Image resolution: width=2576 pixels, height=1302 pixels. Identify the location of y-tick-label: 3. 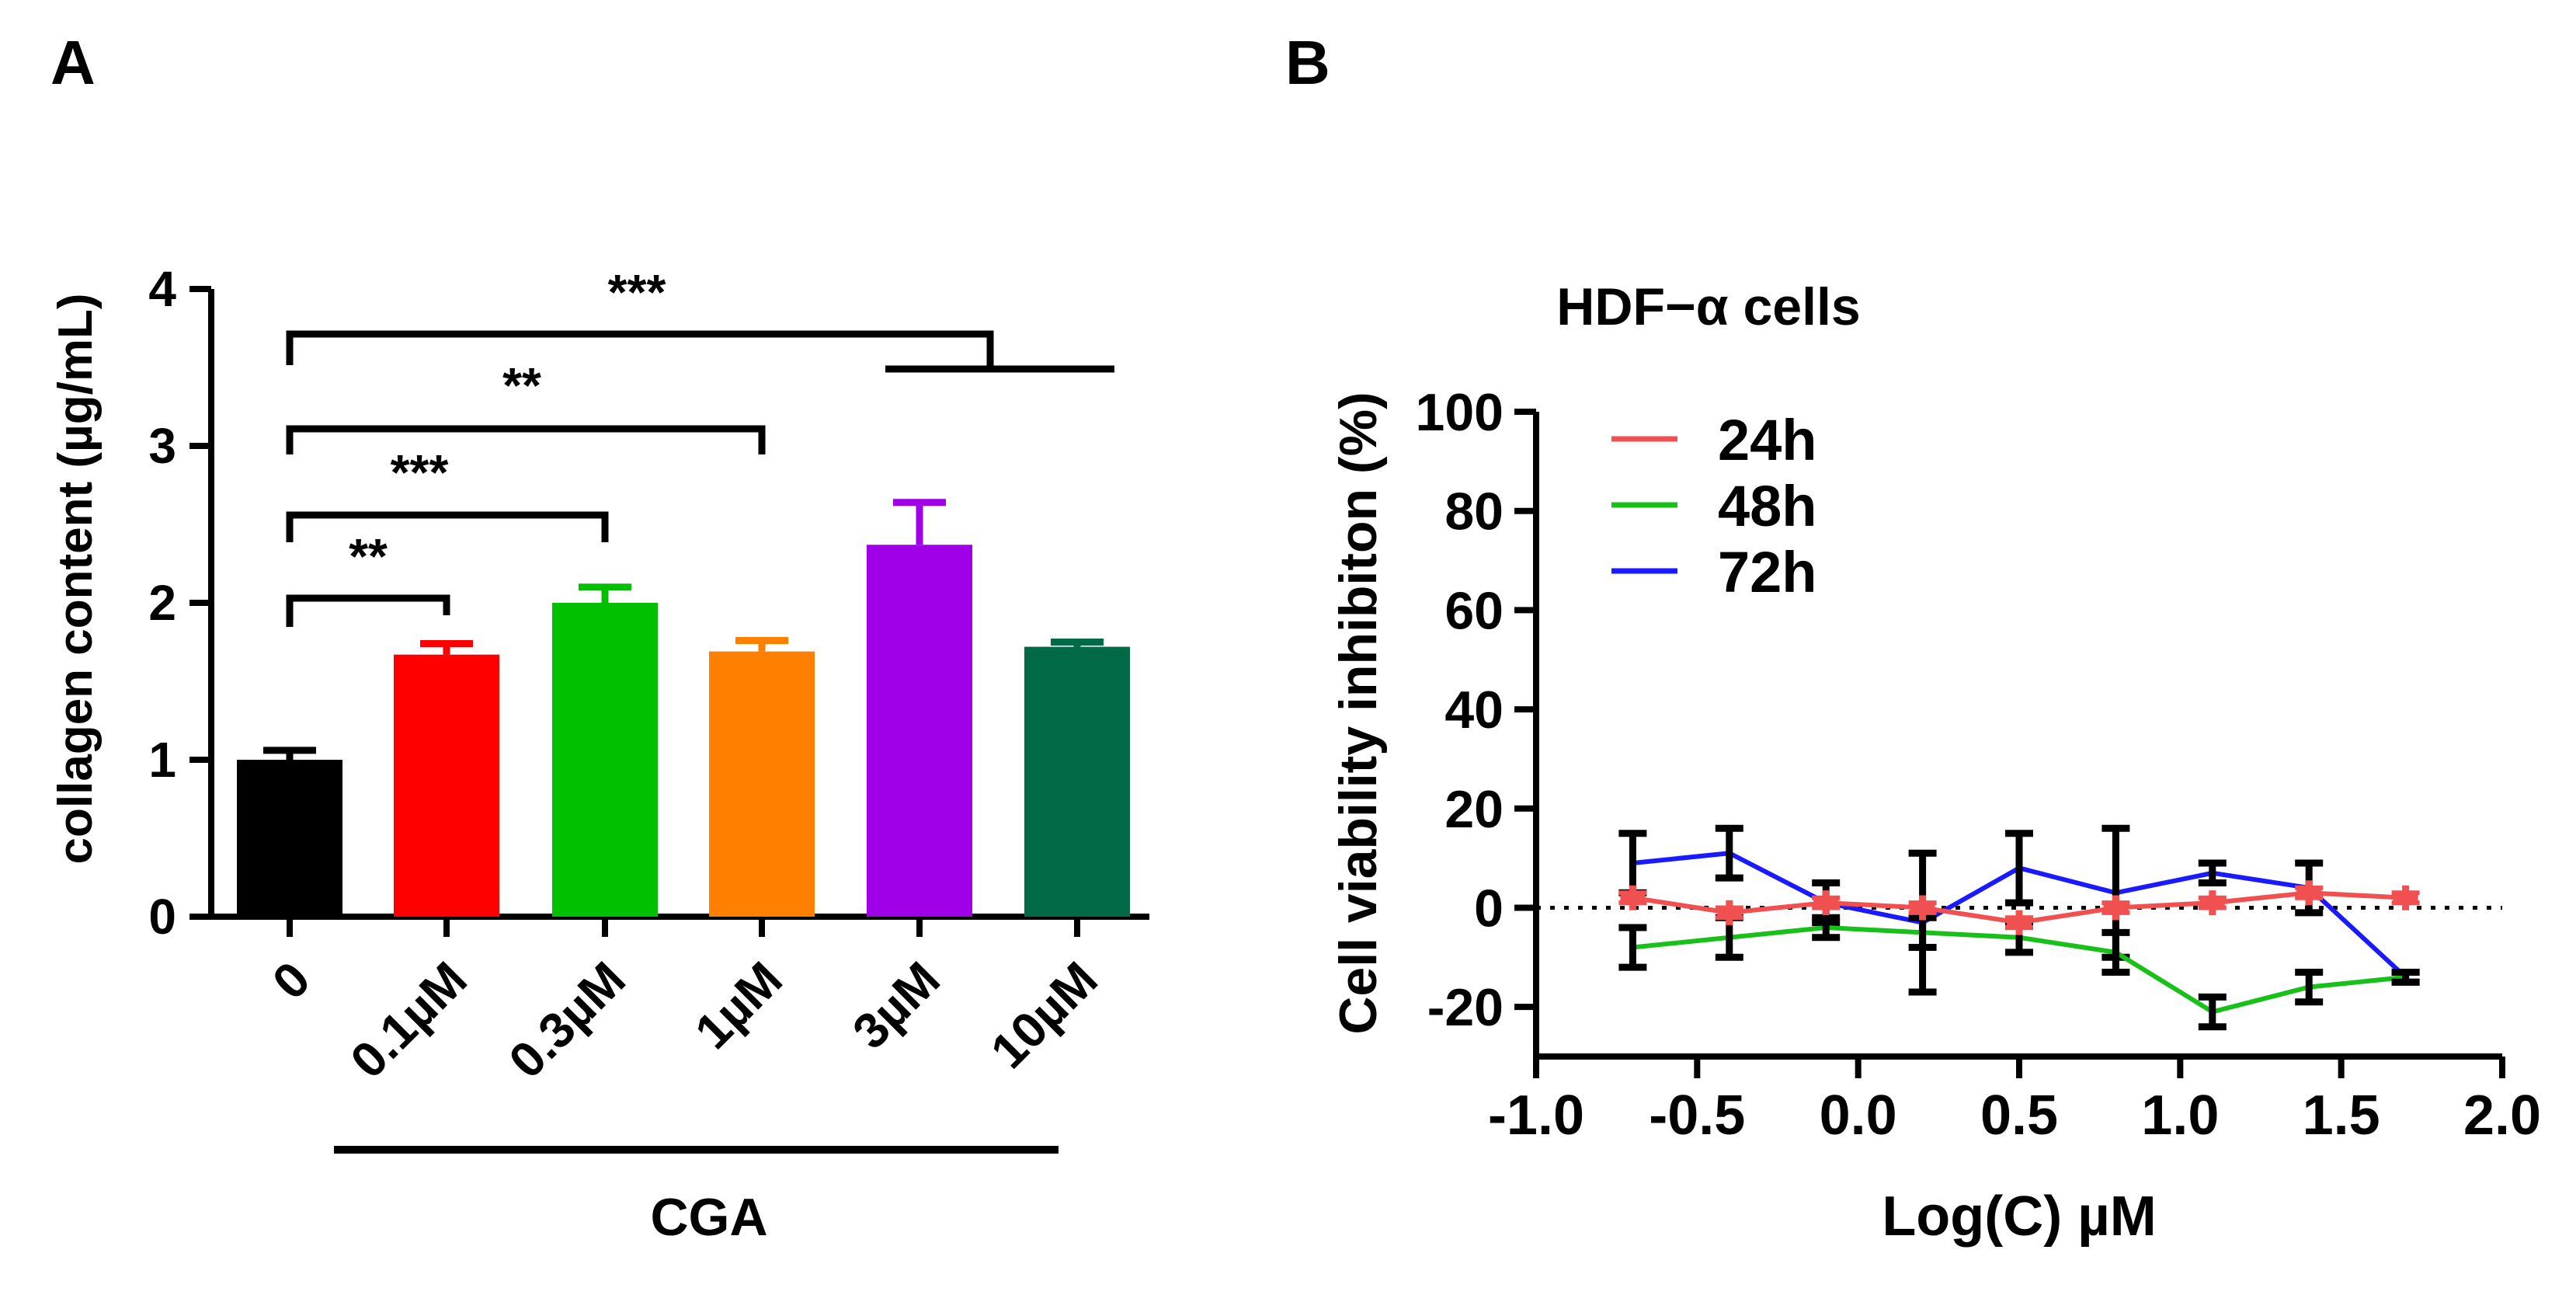
(162, 446).